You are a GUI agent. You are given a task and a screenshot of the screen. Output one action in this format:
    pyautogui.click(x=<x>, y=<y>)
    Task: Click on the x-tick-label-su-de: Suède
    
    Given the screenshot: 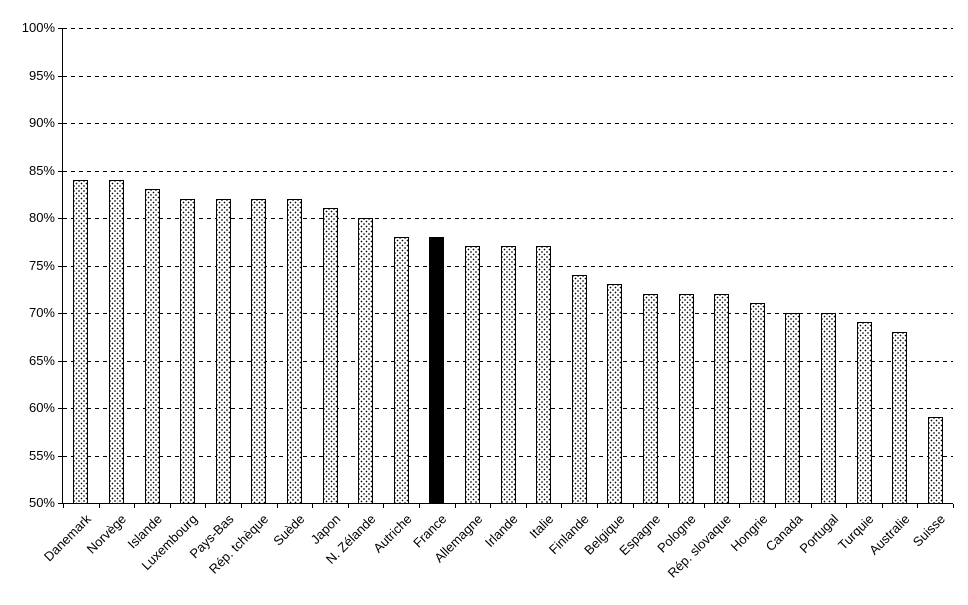 What is the action you would take?
    pyautogui.click(x=289, y=530)
    